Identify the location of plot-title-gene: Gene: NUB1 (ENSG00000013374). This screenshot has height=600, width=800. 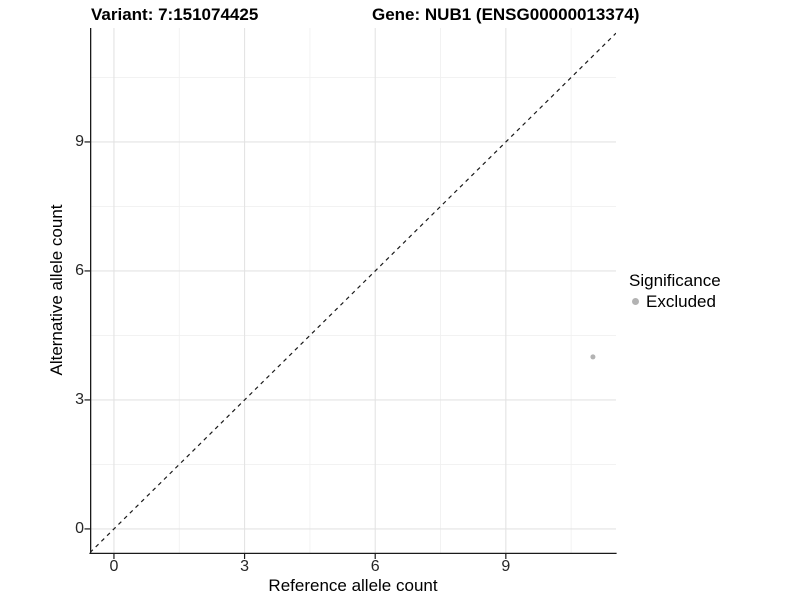
(506, 14).